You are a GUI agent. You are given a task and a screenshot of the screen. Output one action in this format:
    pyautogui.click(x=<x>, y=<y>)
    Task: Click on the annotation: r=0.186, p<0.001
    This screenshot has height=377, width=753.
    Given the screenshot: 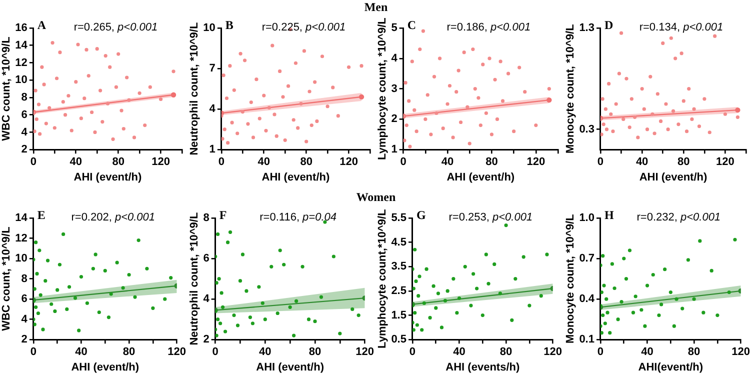 What is the action you would take?
    pyautogui.click(x=488, y=28)
    